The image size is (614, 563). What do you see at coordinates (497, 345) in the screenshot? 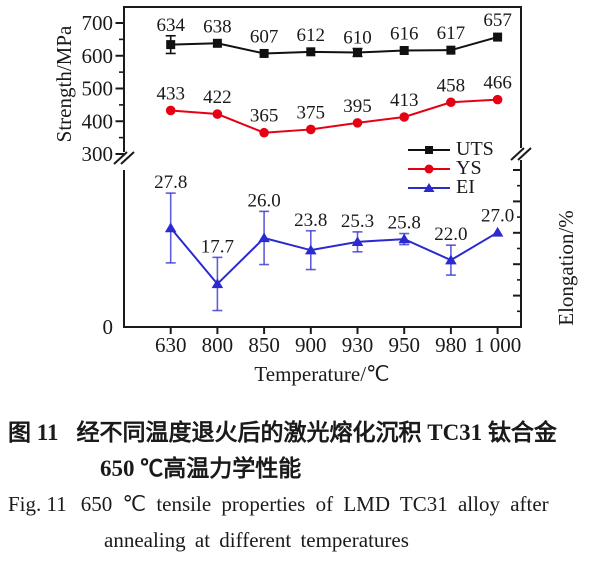
I see `x-tick-label: 1 000` at bounding box center [497, 345].